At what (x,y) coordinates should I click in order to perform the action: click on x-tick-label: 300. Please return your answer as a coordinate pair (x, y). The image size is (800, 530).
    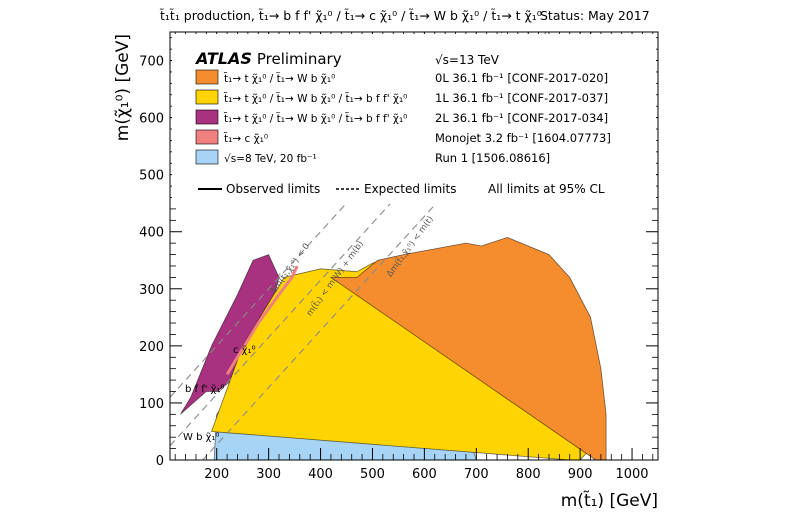
    Looking at the image, I should click on (268, 474).